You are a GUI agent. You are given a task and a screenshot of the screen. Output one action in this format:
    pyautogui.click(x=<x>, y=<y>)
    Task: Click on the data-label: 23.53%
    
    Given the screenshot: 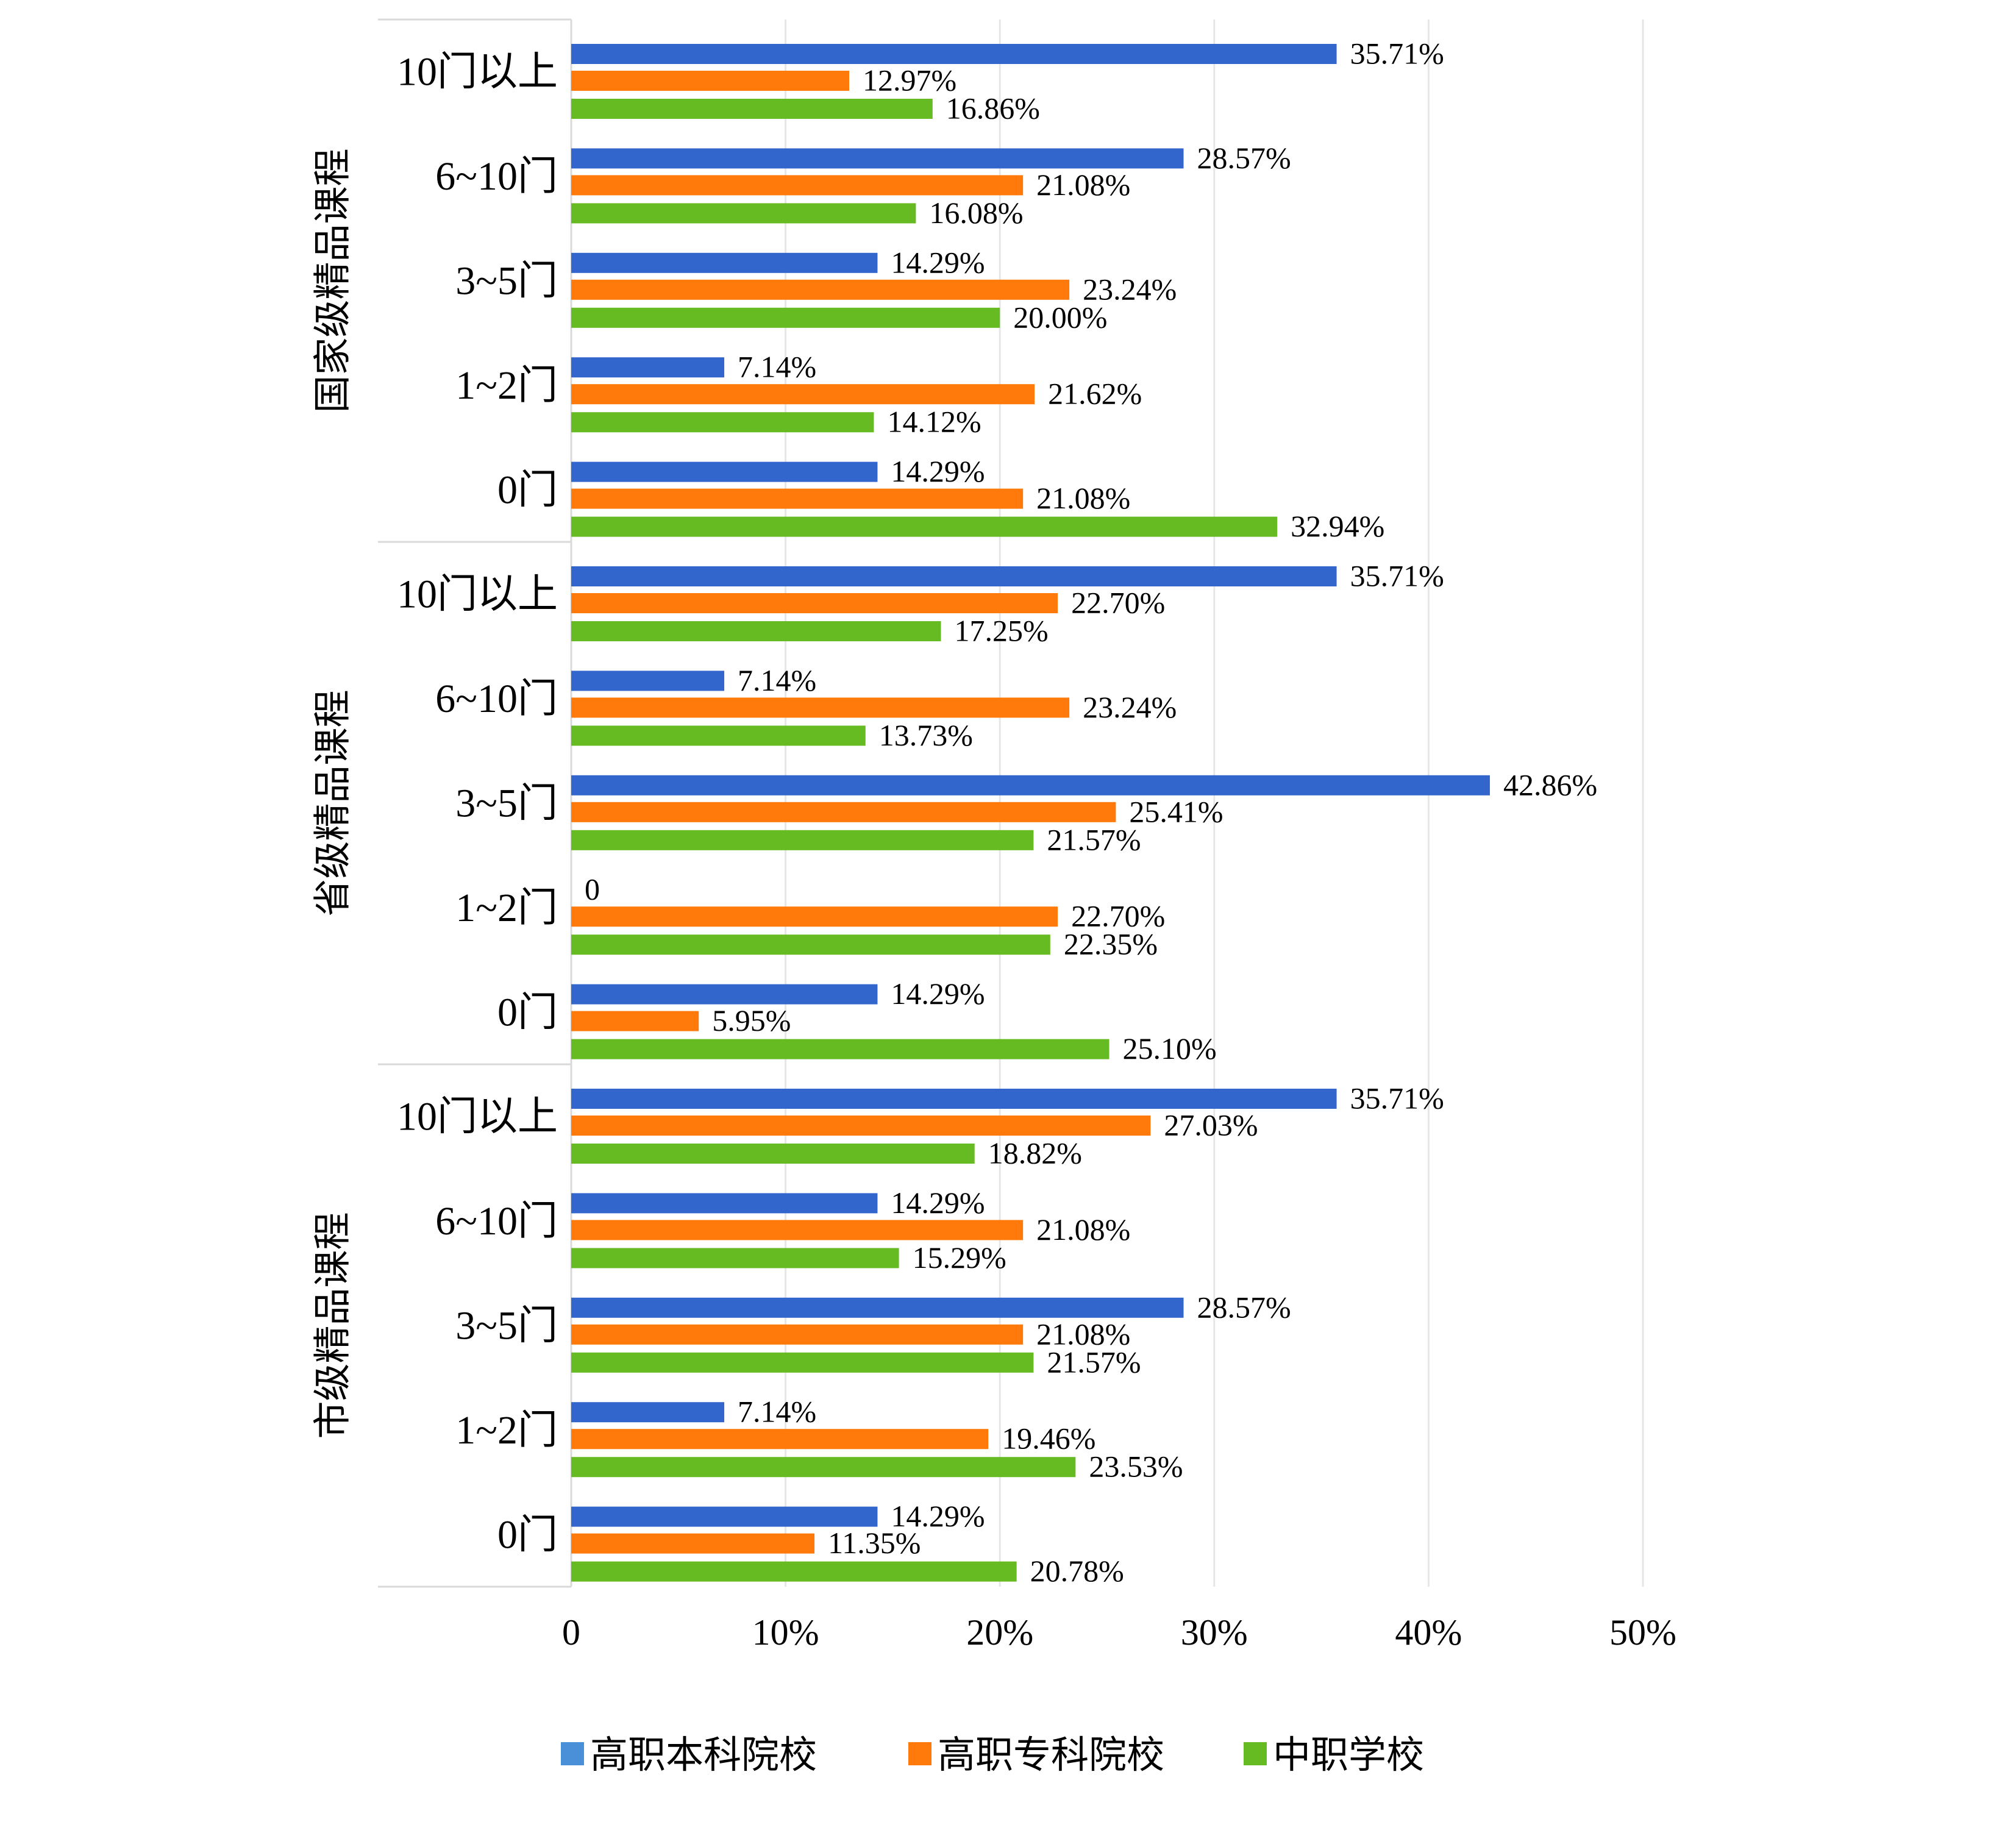 What is the action you would take?
    pyautogui.click(x=1136, y=1467)
    